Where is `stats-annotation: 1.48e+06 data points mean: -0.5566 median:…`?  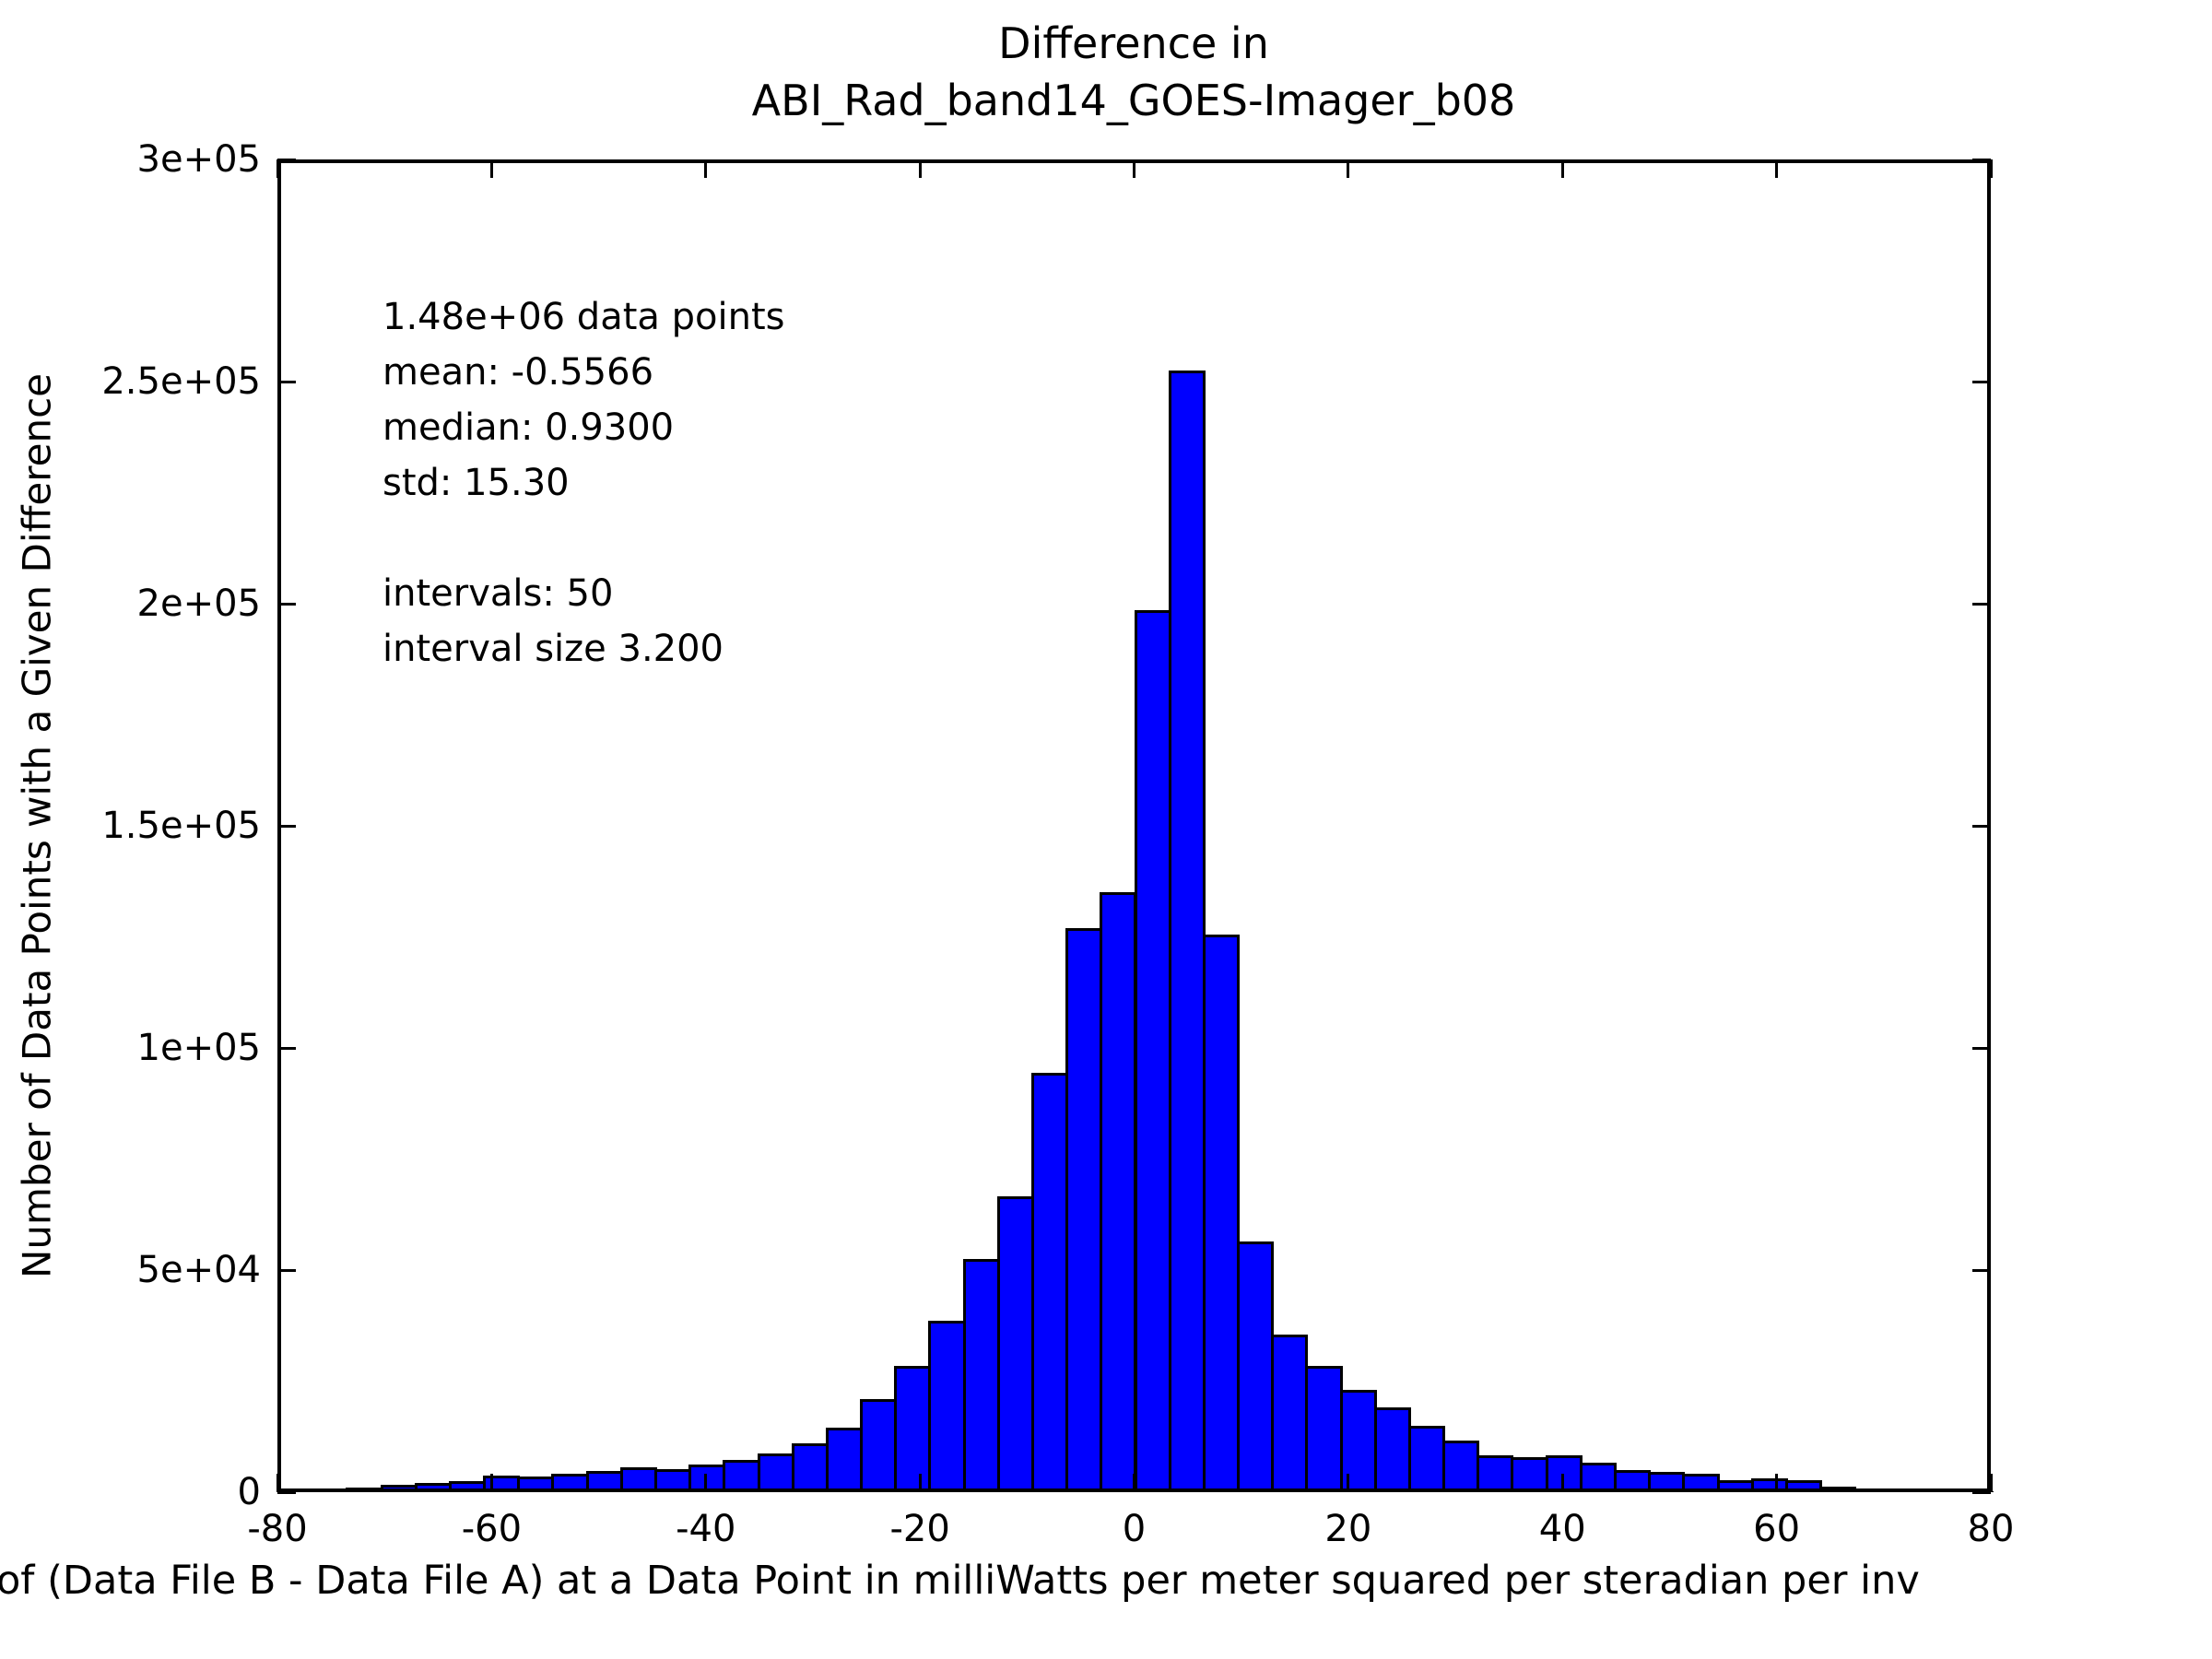
stats-annotation: 1.48e+06 data points mean: -0.5566 median:… is located at coordinates (583, 483).